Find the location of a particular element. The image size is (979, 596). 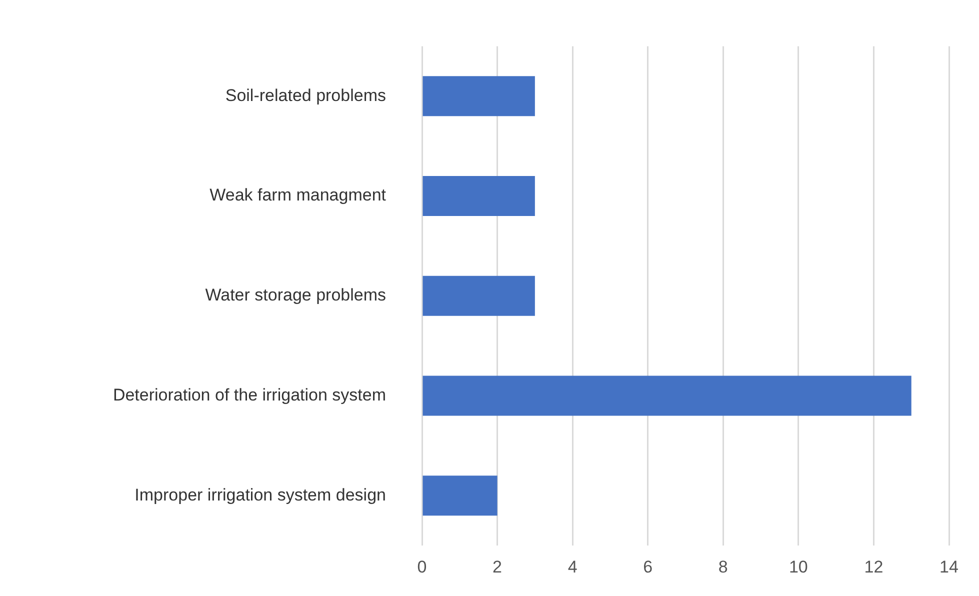

x-tick-label: 10 is located at coordinates (798, 566).